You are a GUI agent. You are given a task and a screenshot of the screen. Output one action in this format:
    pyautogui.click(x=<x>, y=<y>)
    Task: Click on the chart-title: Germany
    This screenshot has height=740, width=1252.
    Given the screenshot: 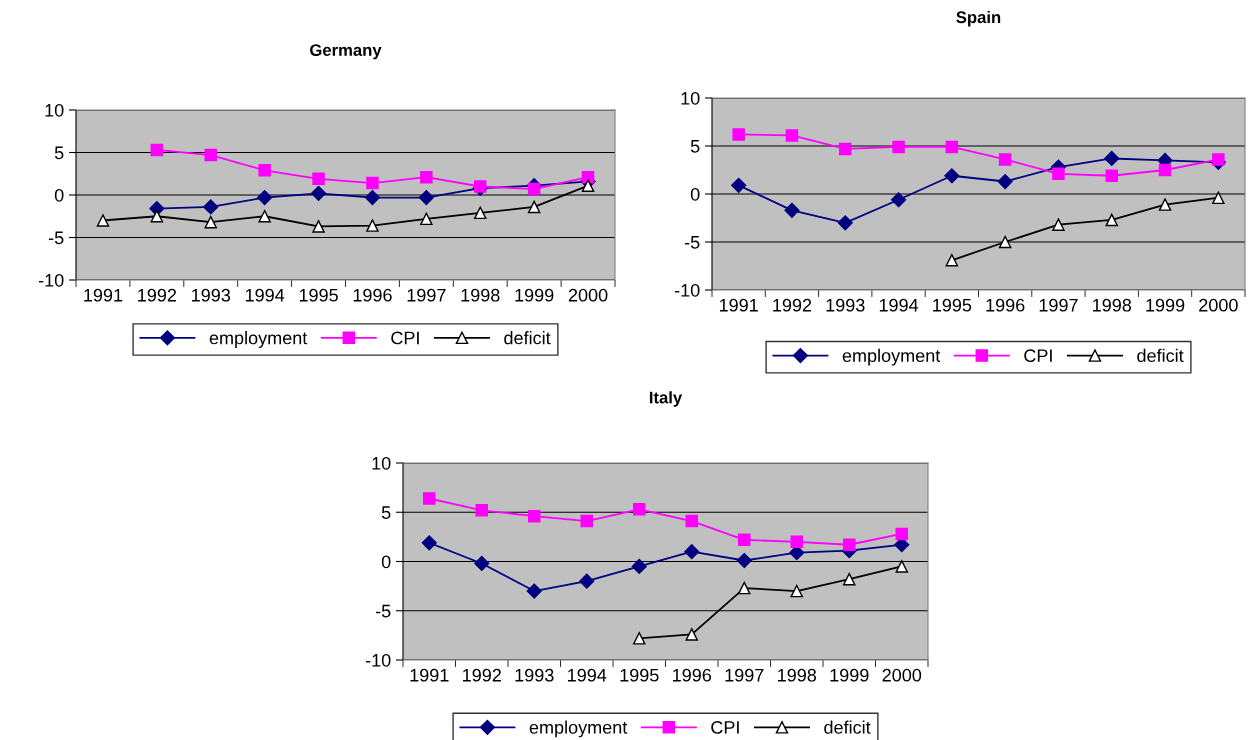 What is the action you would take?
    pyautogui.click(x=346, y=52)
    